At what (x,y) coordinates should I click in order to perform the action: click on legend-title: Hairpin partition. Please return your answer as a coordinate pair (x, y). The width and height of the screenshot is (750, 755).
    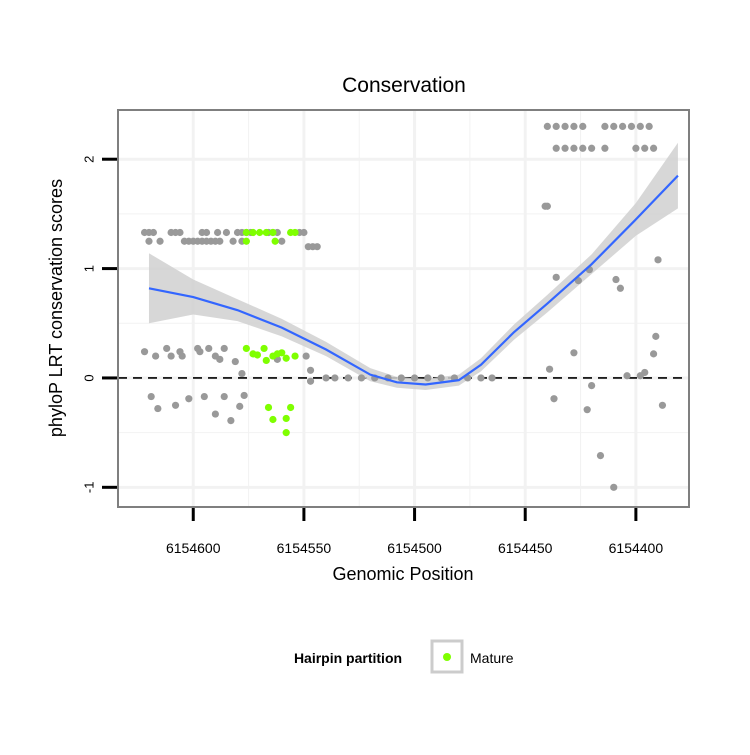
    Looking at the image, I should click on (348, 658).